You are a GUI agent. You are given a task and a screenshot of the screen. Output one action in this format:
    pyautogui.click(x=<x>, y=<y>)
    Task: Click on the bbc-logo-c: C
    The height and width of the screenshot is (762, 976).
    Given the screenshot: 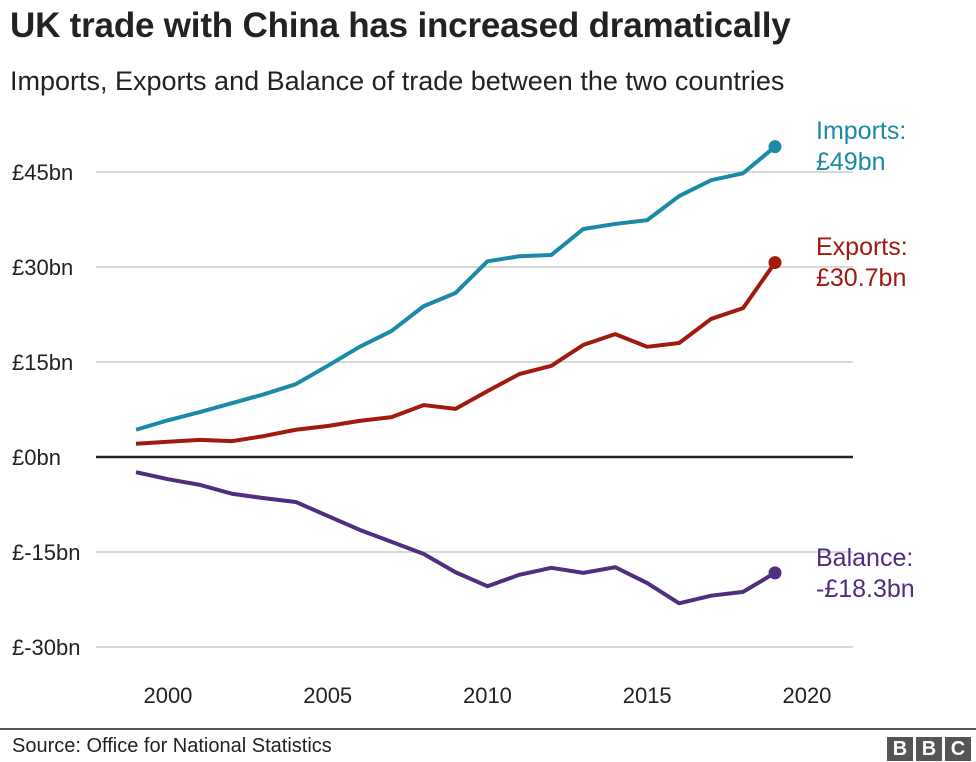 What is the action you would take?
    pyautogui.click(x=958, y=749)
    